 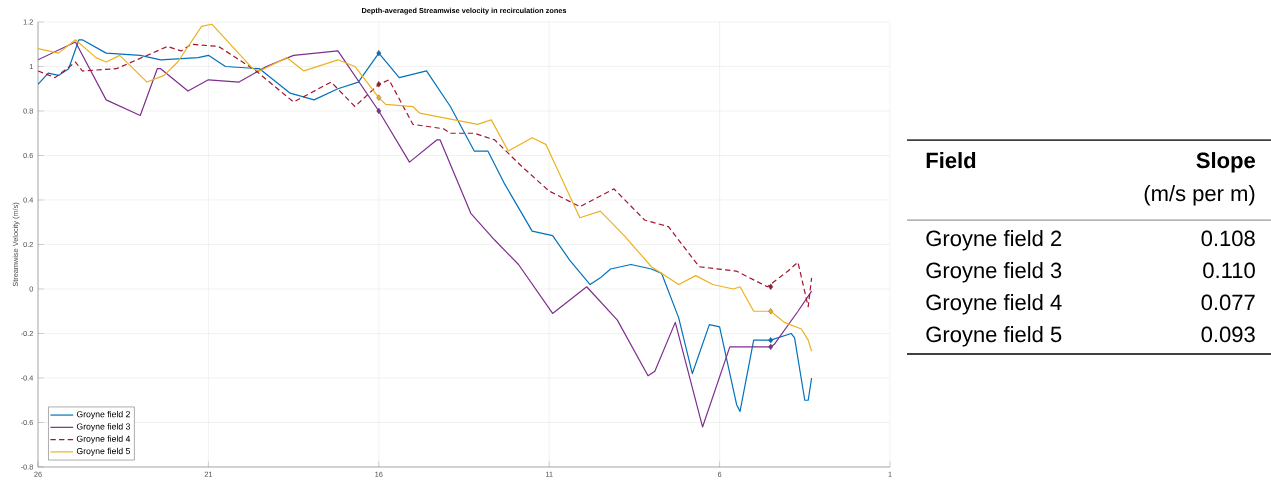 What do you see at coordinates (103, 414) in the screenshot?
I see `legend-label: Groyne field 2` at bounding box center [103, 414].